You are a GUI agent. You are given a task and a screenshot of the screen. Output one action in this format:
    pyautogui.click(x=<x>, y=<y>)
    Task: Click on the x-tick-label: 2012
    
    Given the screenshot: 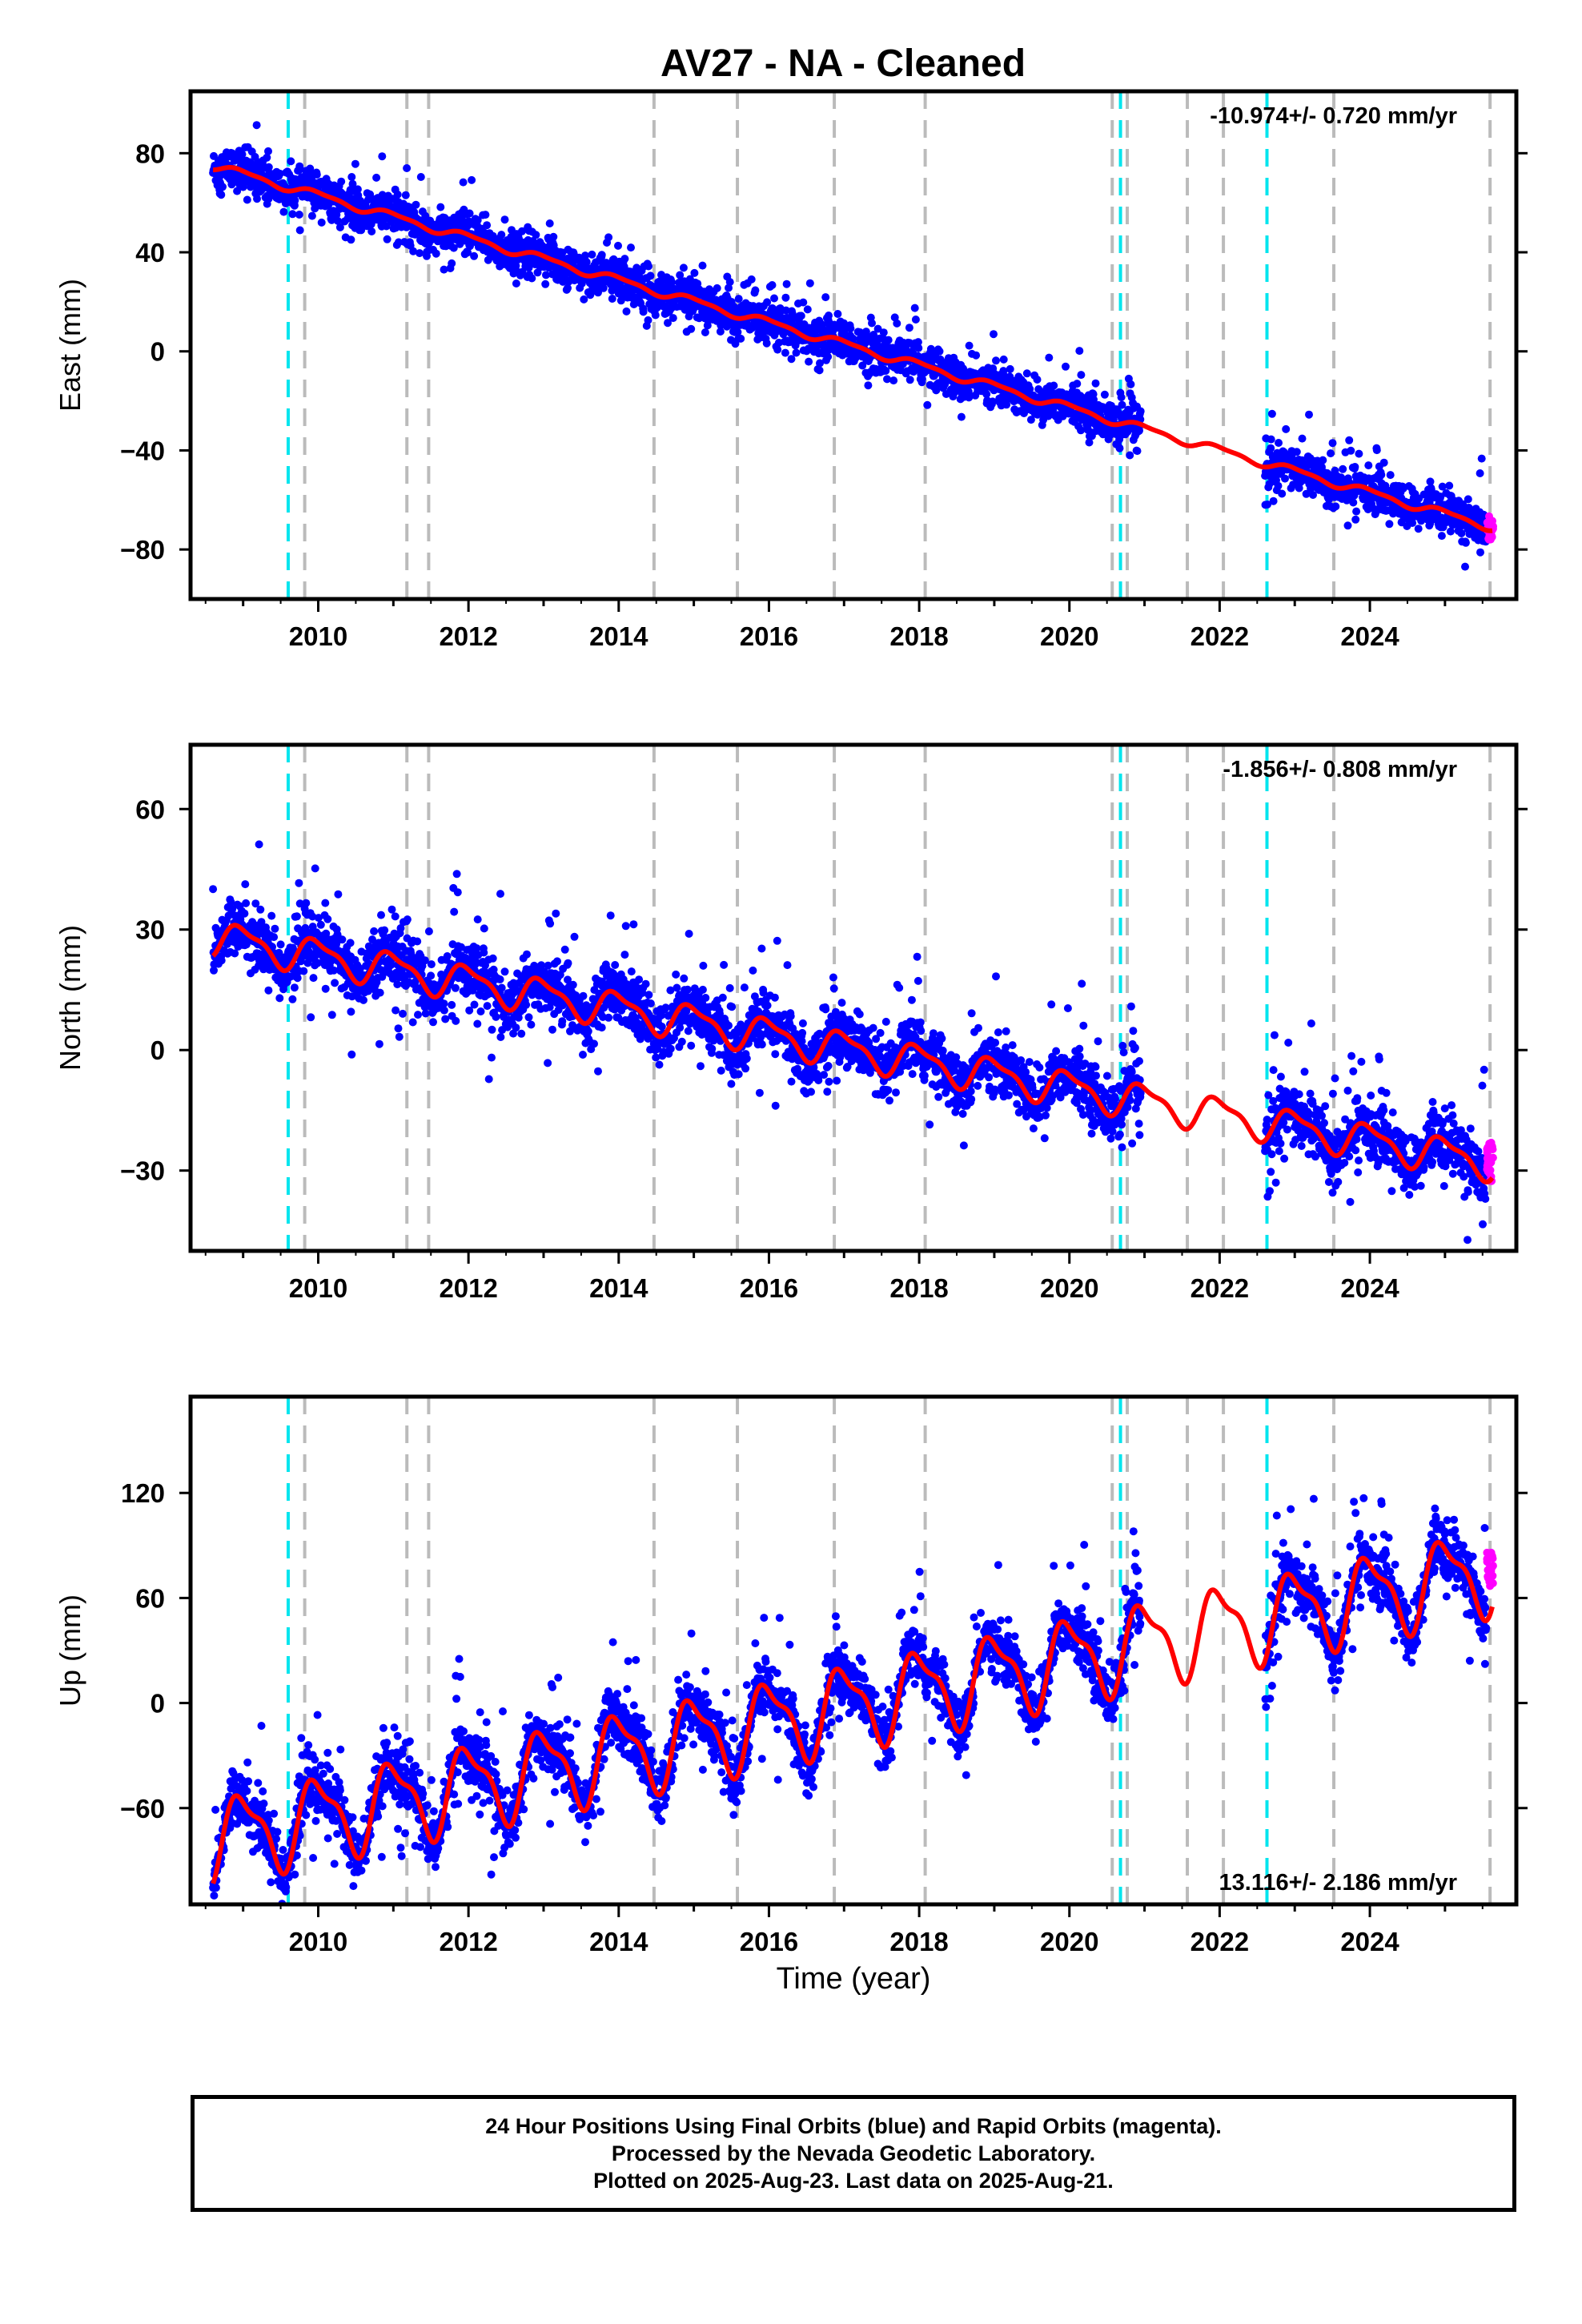 What is the action you would take?
    pyautogui.click(x=468, y=636)
    